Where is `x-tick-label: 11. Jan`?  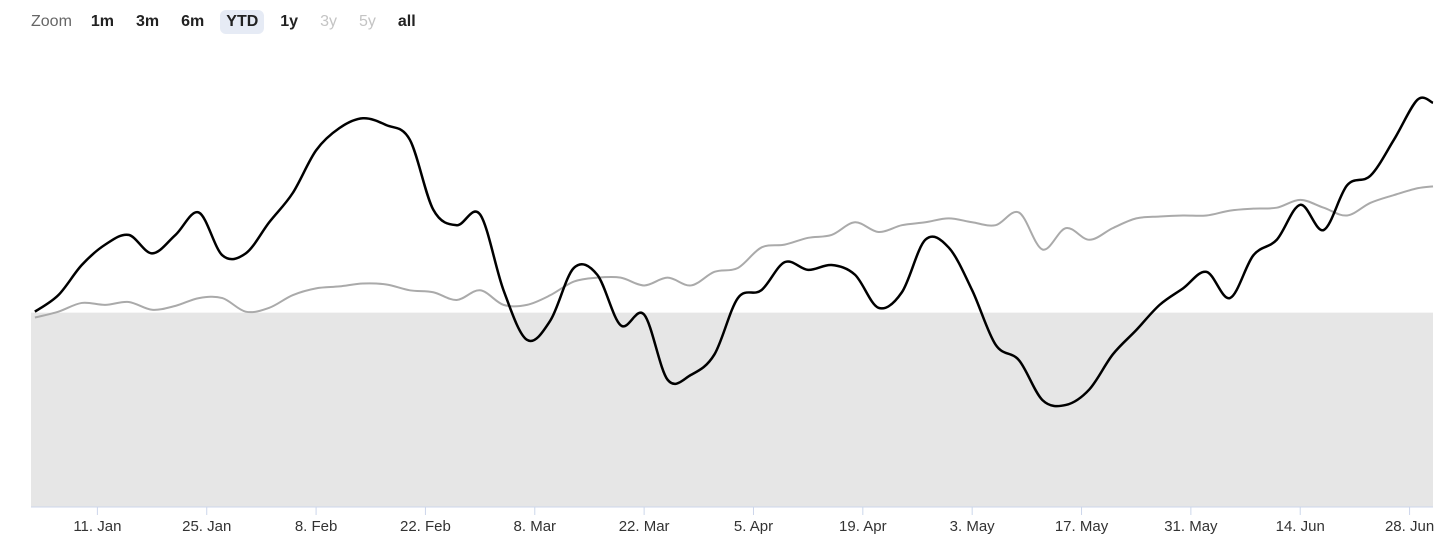
x-tick-label: 11. Jan is located at coordinates (97, 526).